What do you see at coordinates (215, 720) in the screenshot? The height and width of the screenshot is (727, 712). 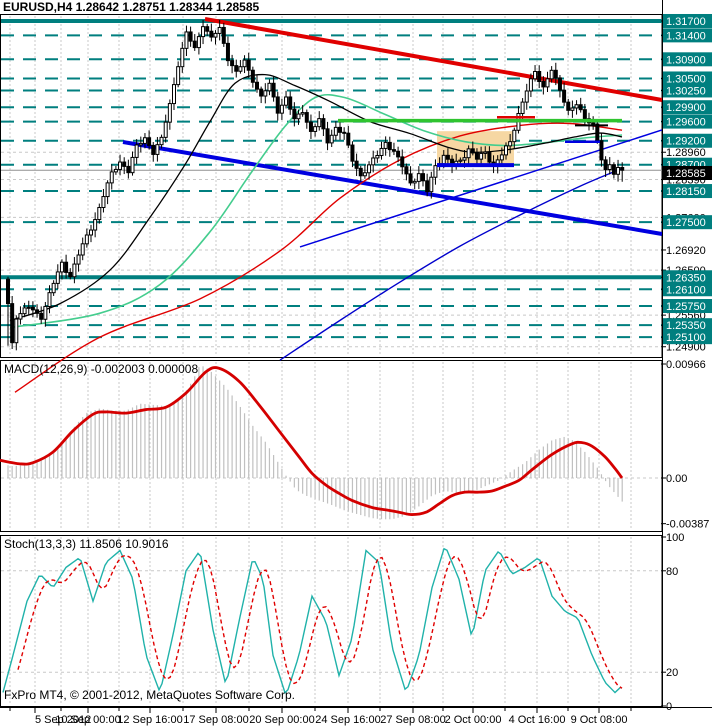 I see `time-axis-label: 17 Sep 08:00` at bounding box center [215, 720].